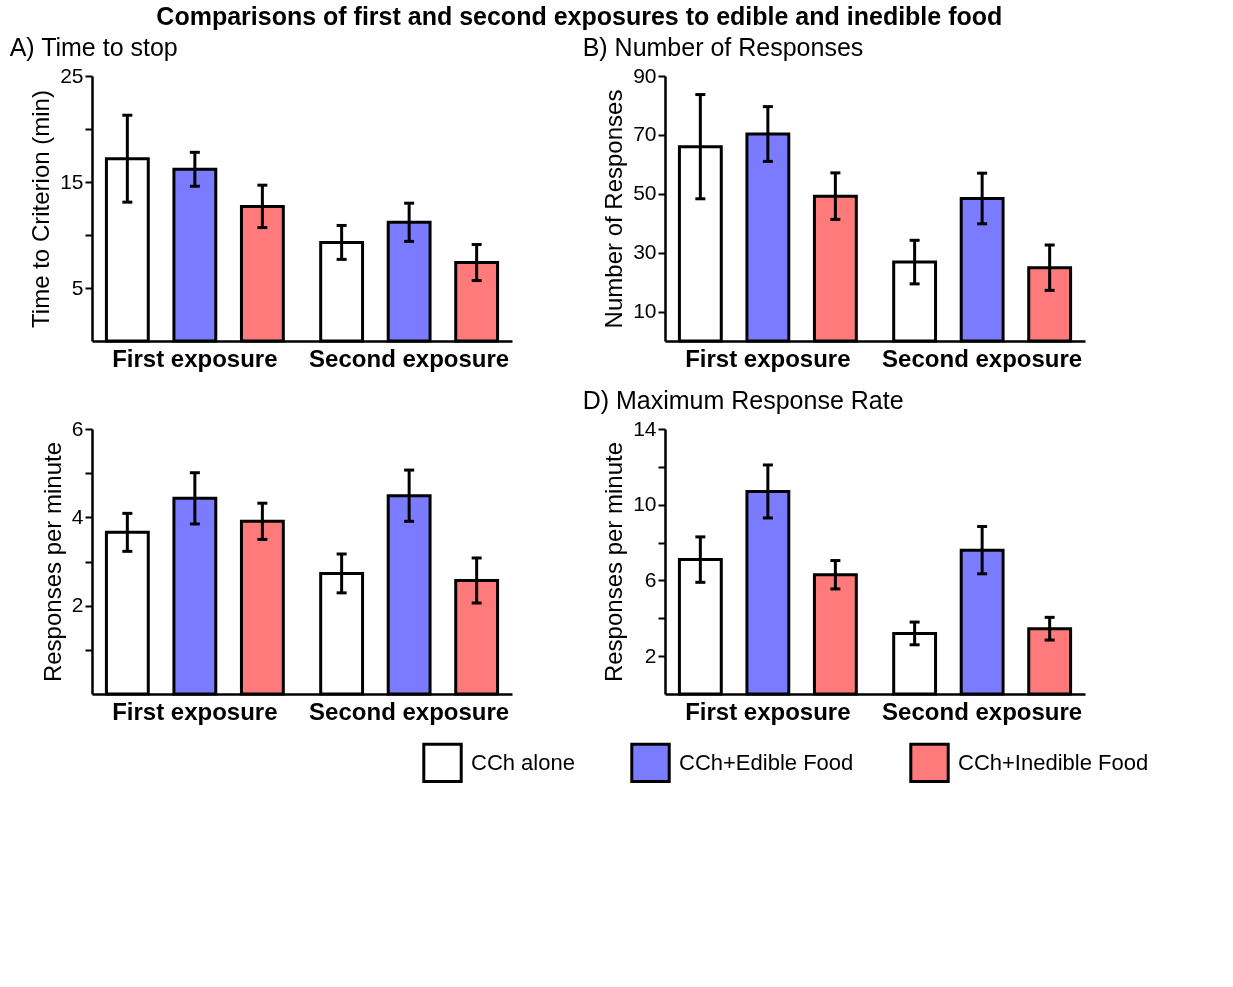  What do you see at coordinates (645, 193) in the screenshot?
I see `y-tick-label: 50` at bounding box center [645, 193].